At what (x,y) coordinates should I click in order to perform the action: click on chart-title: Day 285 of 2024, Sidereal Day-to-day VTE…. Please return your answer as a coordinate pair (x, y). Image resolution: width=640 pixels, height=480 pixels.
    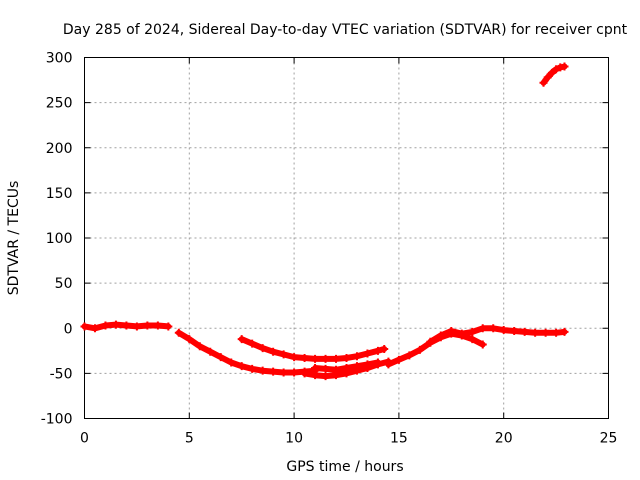
    Looking at the image, I should click on (345, 30).